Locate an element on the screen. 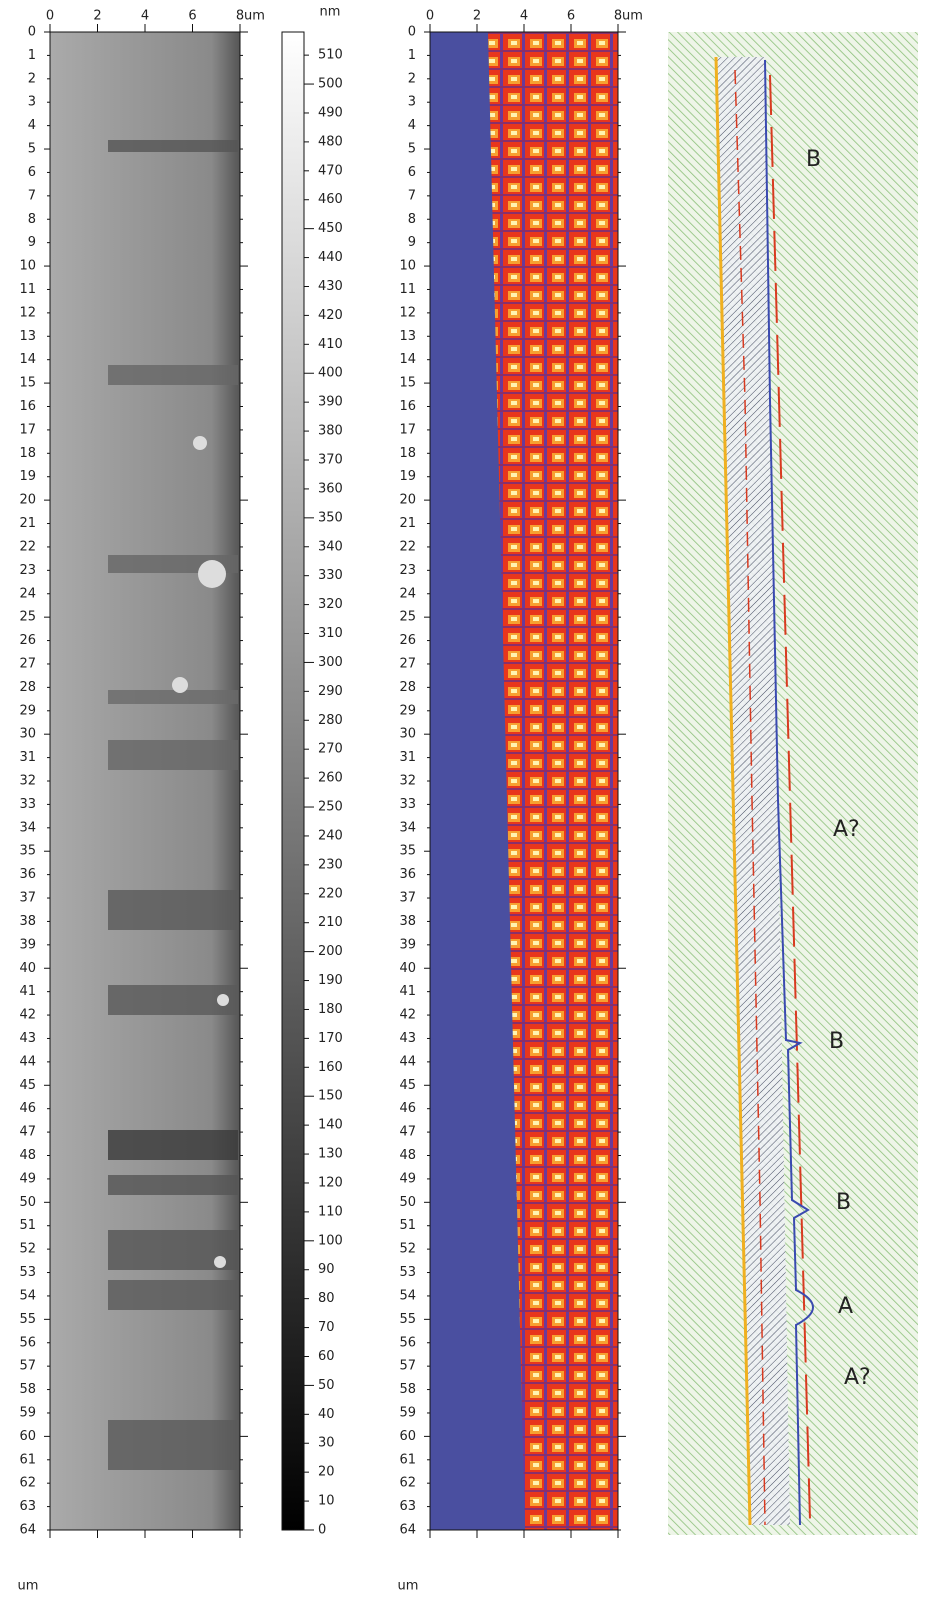 This screenshot has height=1606, width=946. colorbar-tick-label: 60 is located at coordinates (326, 1356).